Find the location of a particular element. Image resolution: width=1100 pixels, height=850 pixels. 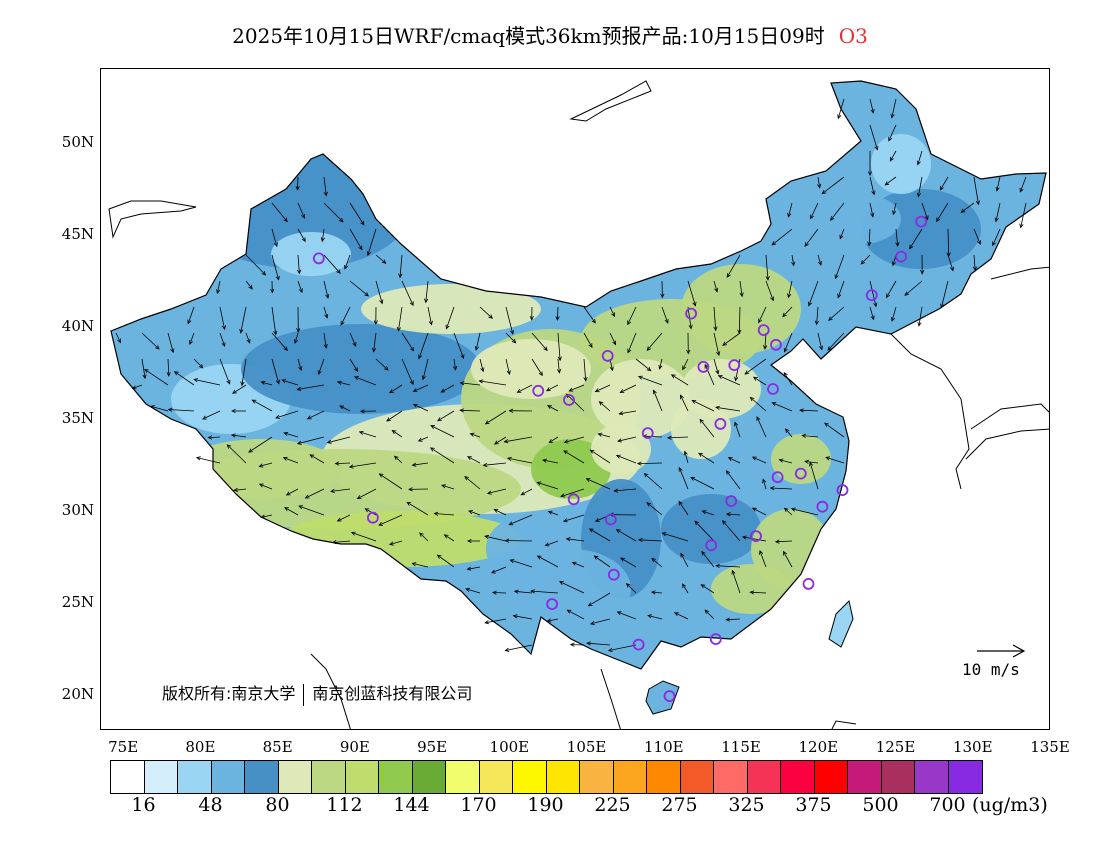

wind-reference-arrow is located at coordinates (1001, 651).